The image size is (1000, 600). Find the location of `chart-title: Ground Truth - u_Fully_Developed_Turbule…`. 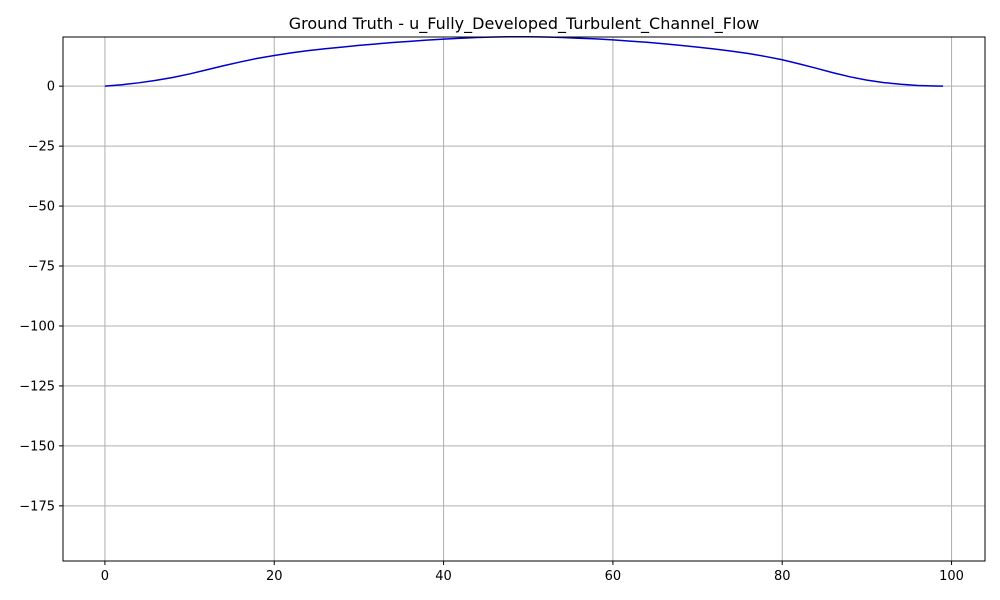

chart-title: Ground Truth - u_Fully_Developed_Turbule… is located at coordinates (524, 24).